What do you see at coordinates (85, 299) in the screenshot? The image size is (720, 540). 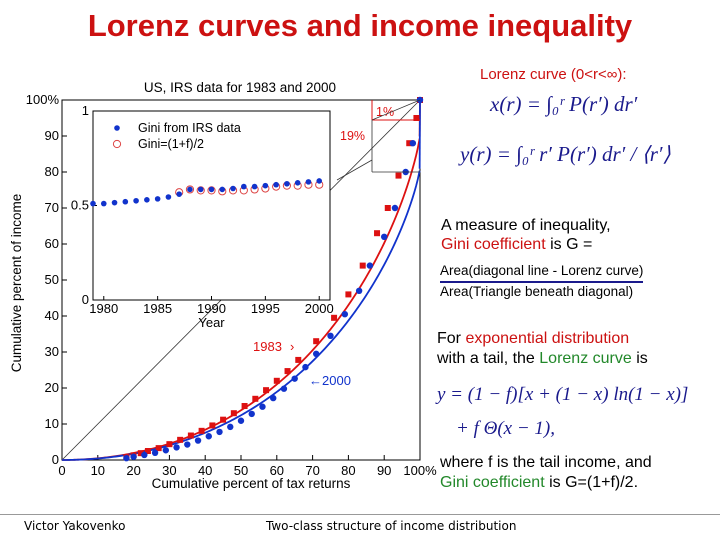 I see `inset-y-tick-label: 0` at bounding box center [85, 299].